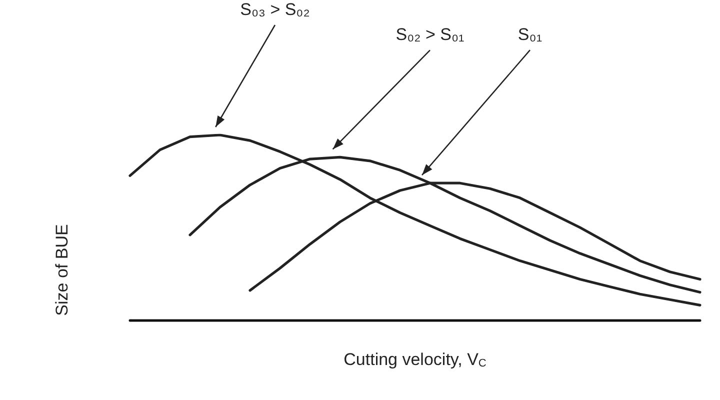 This screenshot has height=400, width=720. I want to click on text: S₀₁, so click(530, 34).